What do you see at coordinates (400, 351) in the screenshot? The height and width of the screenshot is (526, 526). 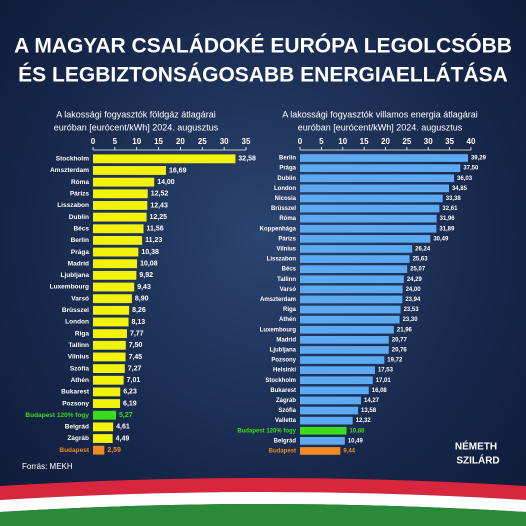 I see `value-label: 20,76` at bounding box center [400, 351].